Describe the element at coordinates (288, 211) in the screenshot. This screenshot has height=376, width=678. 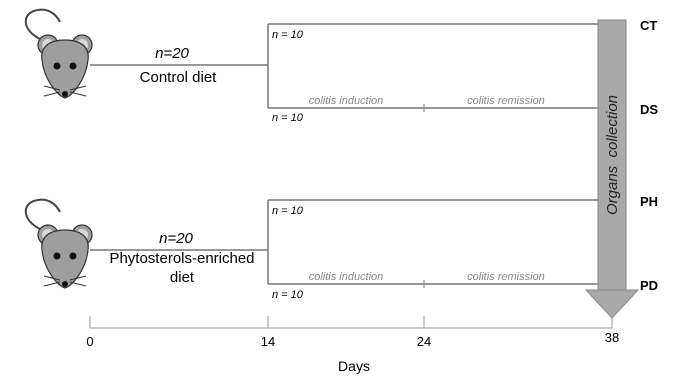
I see `ph-n: n = 10` at that location.